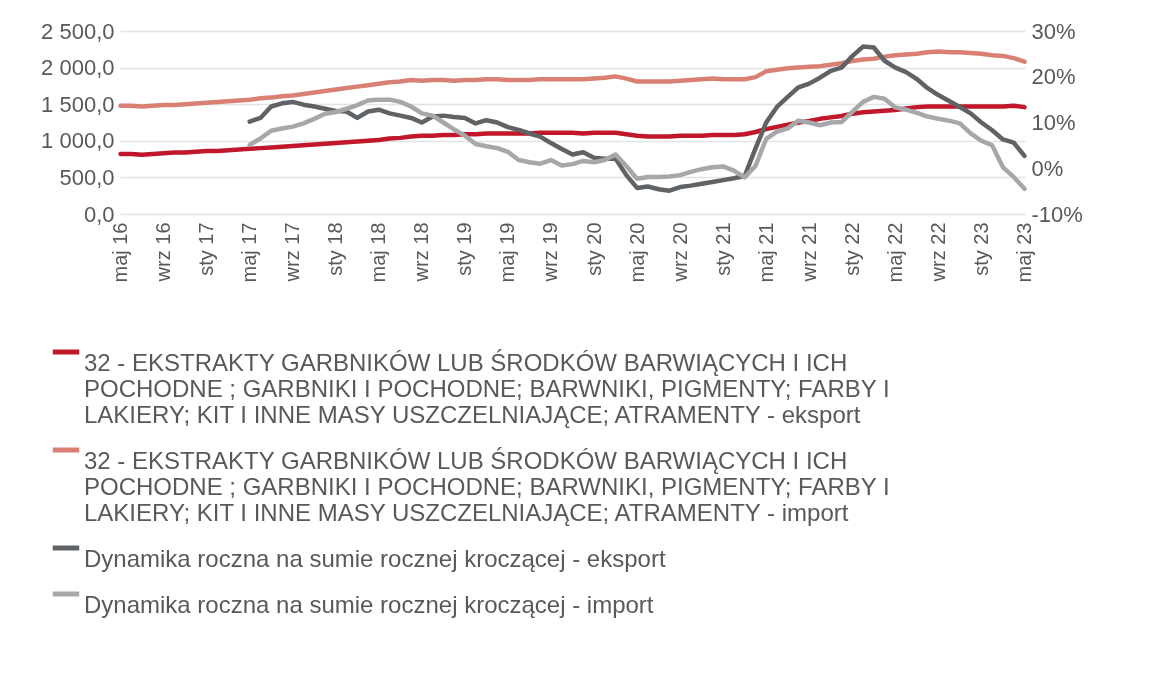 This screenshot has height=699, width=1155. What do you see at coordinates (1053, 31) in the screenshot?
I see `y2-tick-label: 30%` at bounding box center [1053, 31].